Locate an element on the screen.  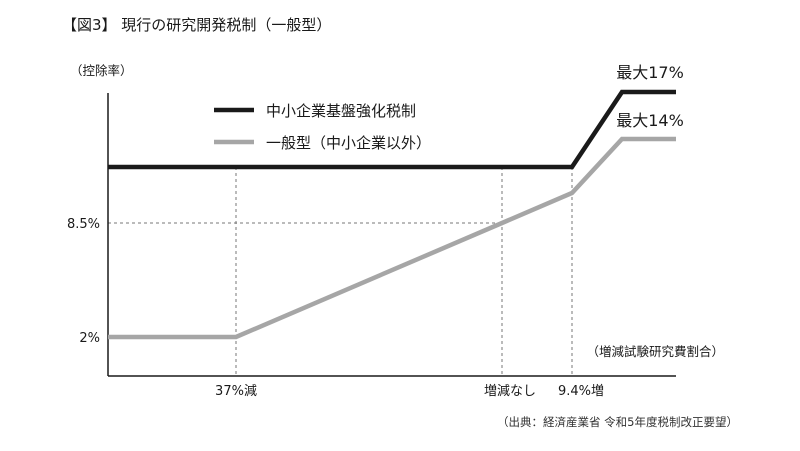
chart-title: 【図3】 現行の研究開発税制（一般型） is located at coordinates (196, 25).